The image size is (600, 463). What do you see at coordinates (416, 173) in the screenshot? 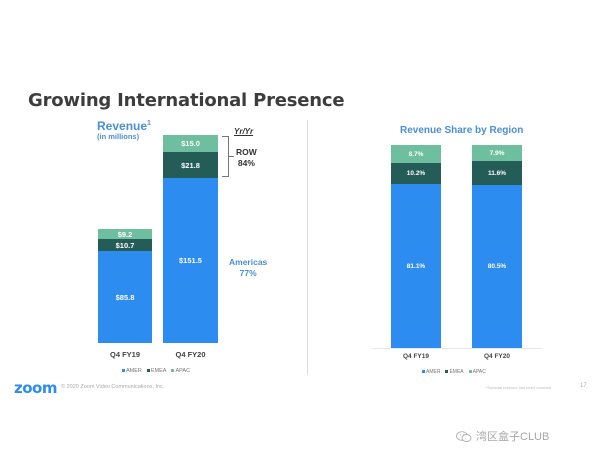
I see `bar-segment-emea: 10.2%` at bounding box center [416, 173].